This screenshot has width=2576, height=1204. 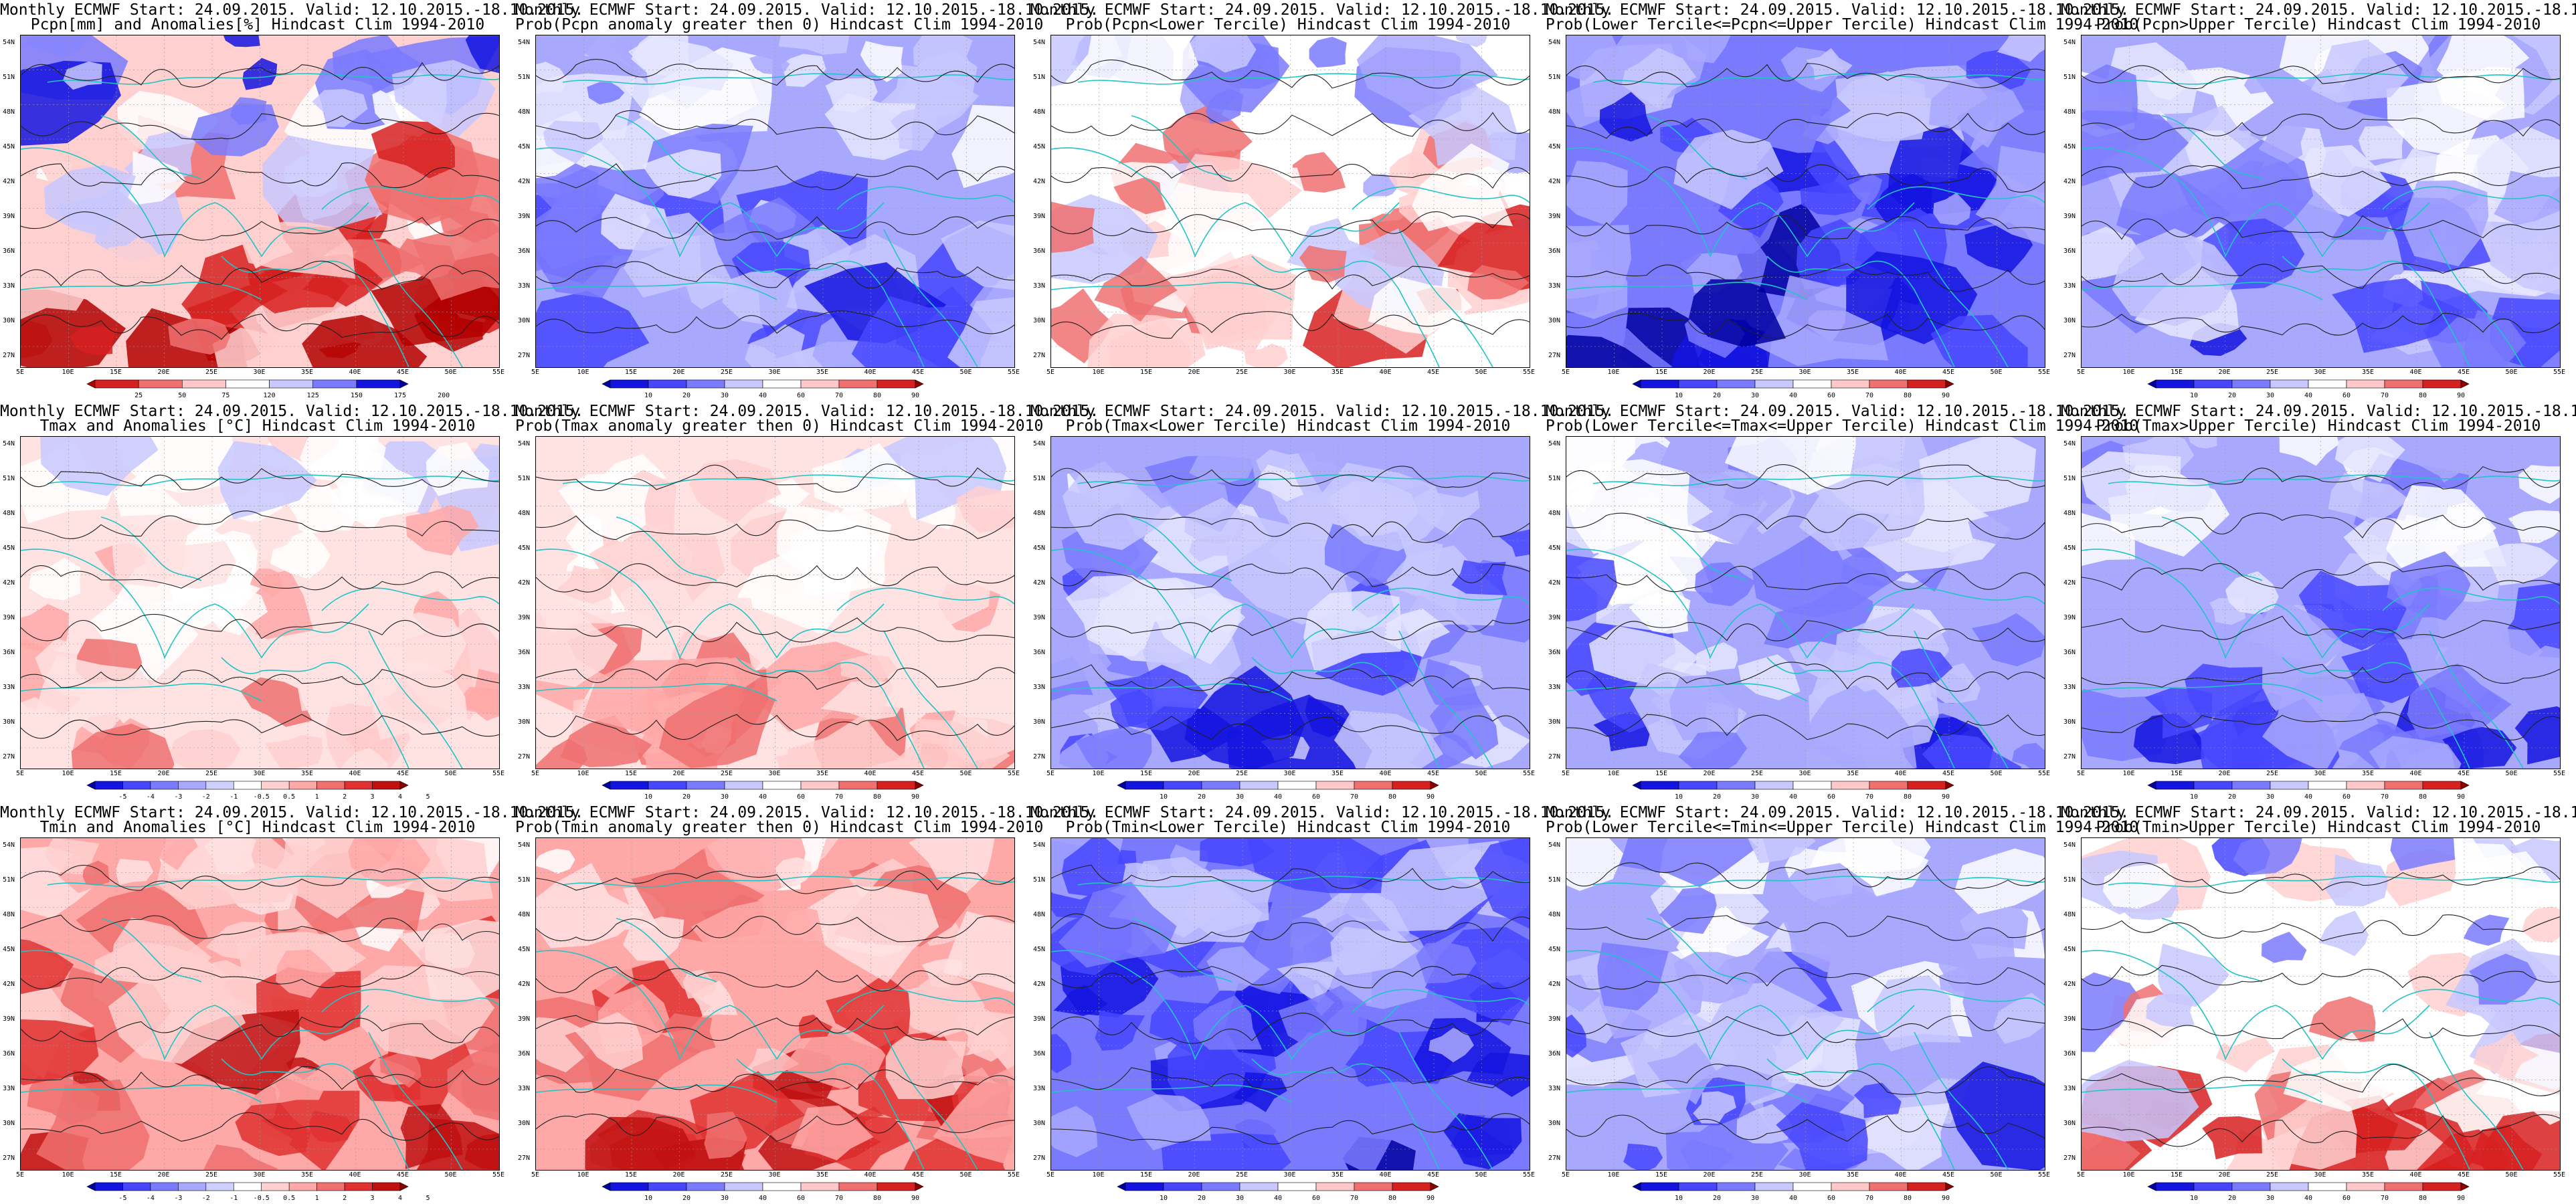 What do you see at coordinates (2151, 384) in the screenshot?
I see `colorbar-left-arrow` at bounding box center [2151, 384].